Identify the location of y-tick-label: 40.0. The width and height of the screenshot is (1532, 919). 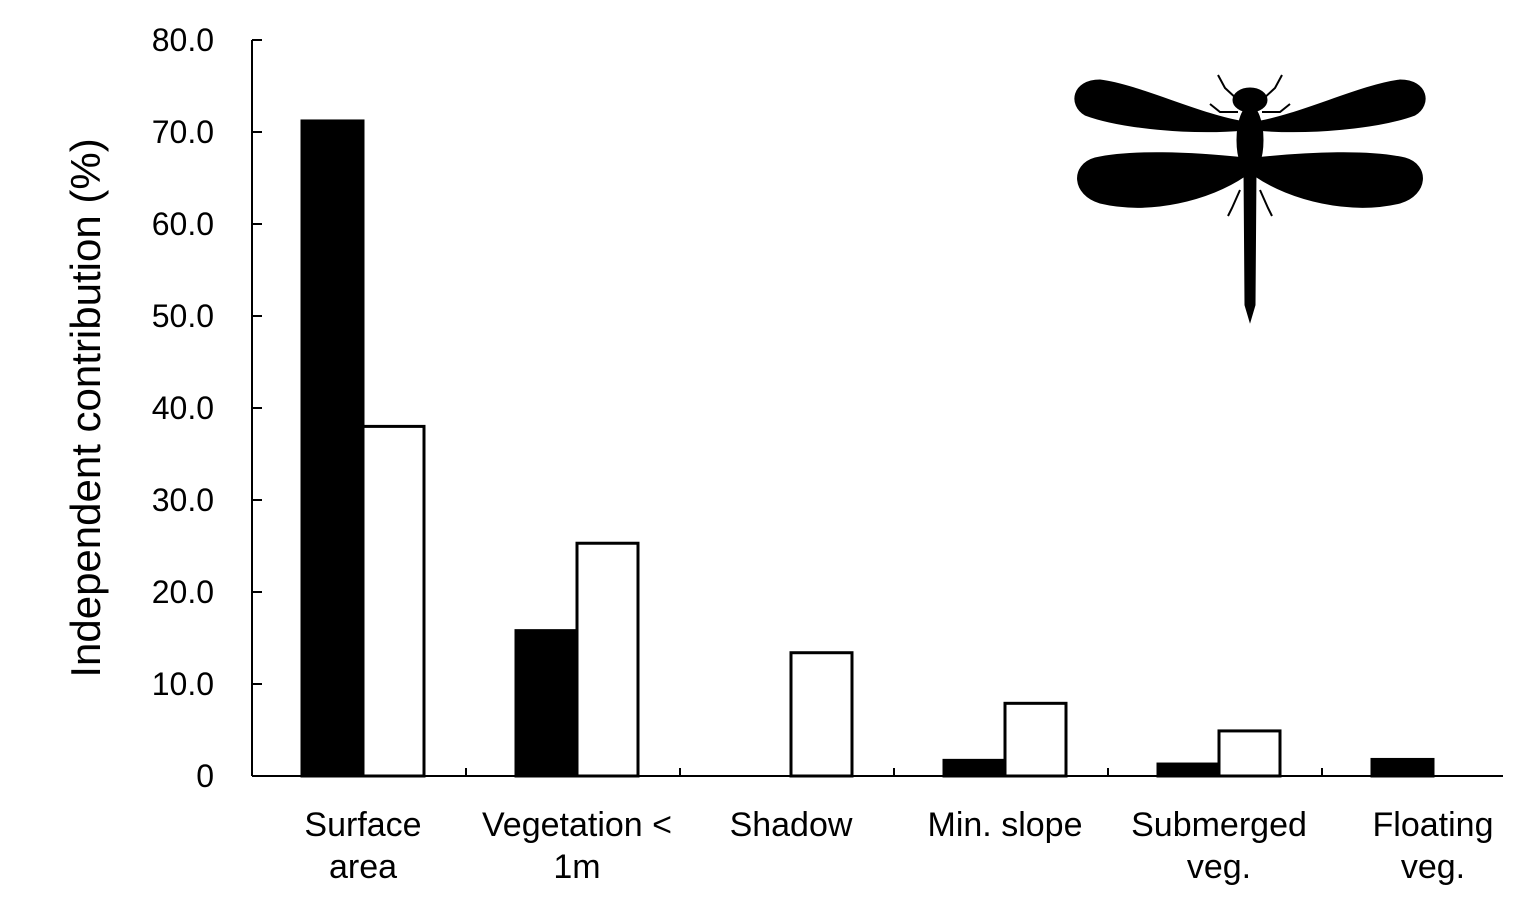
(183, 408).